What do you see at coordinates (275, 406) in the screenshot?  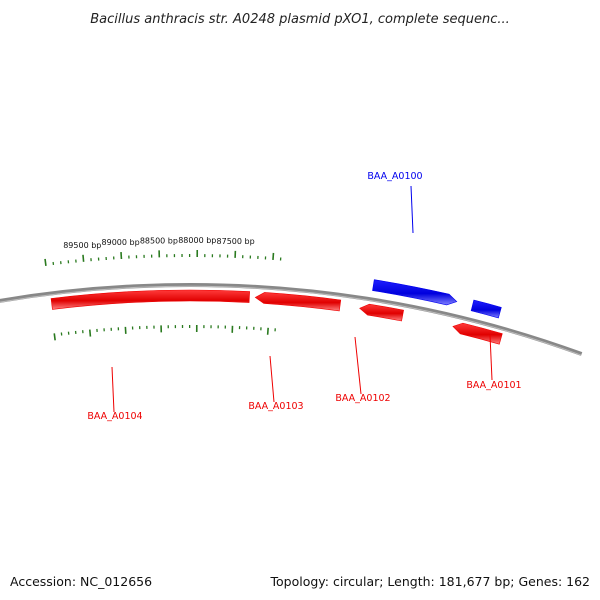 I see `gene-label: BAA_A0103` at bounding box center [275, 406].